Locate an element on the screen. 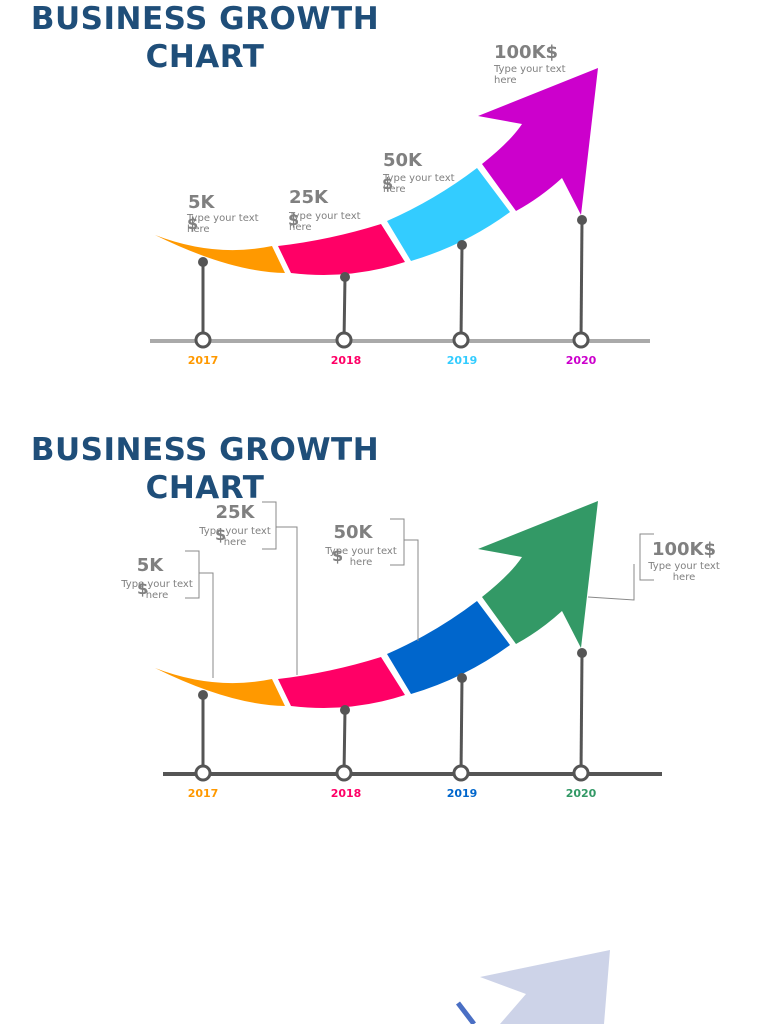 The image size is (768, 1024). panel-3-graphic is located at coordinates (533, 987).